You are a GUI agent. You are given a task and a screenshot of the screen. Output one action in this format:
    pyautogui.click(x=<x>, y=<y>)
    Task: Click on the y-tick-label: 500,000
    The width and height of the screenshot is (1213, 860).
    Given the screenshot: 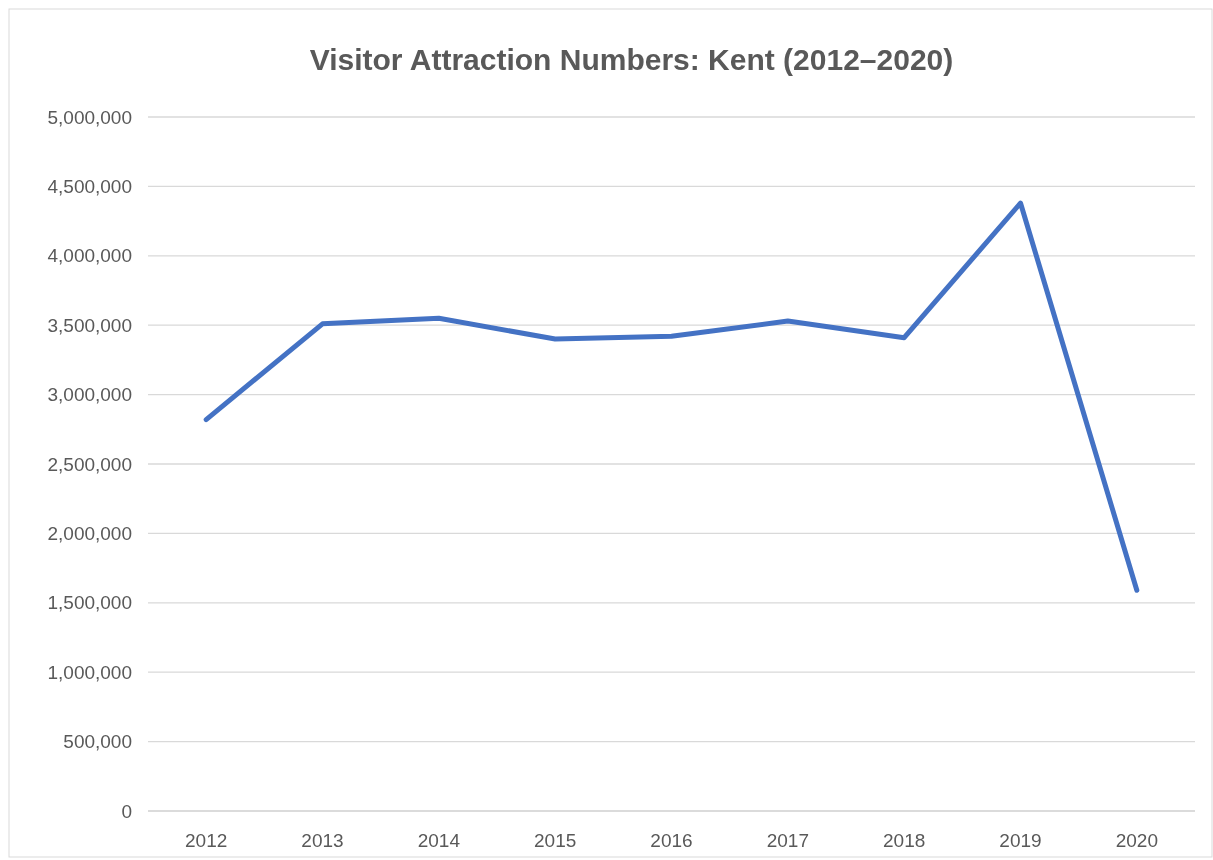 What is the action you would take?
    pyautogui.click(x=97, y=742)
    